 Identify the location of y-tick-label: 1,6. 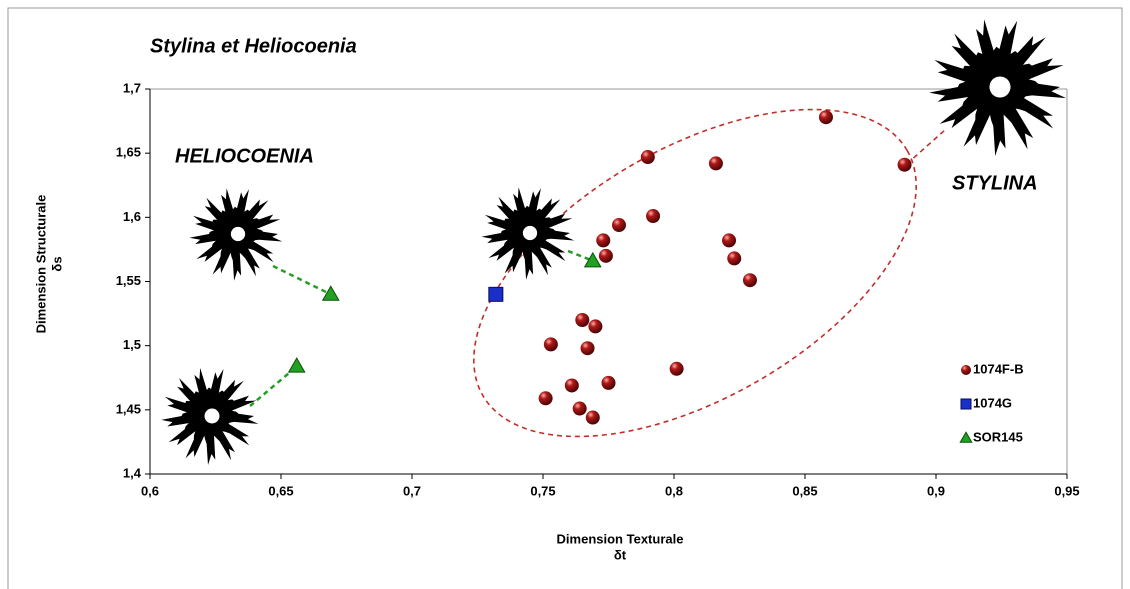
(132, 216).